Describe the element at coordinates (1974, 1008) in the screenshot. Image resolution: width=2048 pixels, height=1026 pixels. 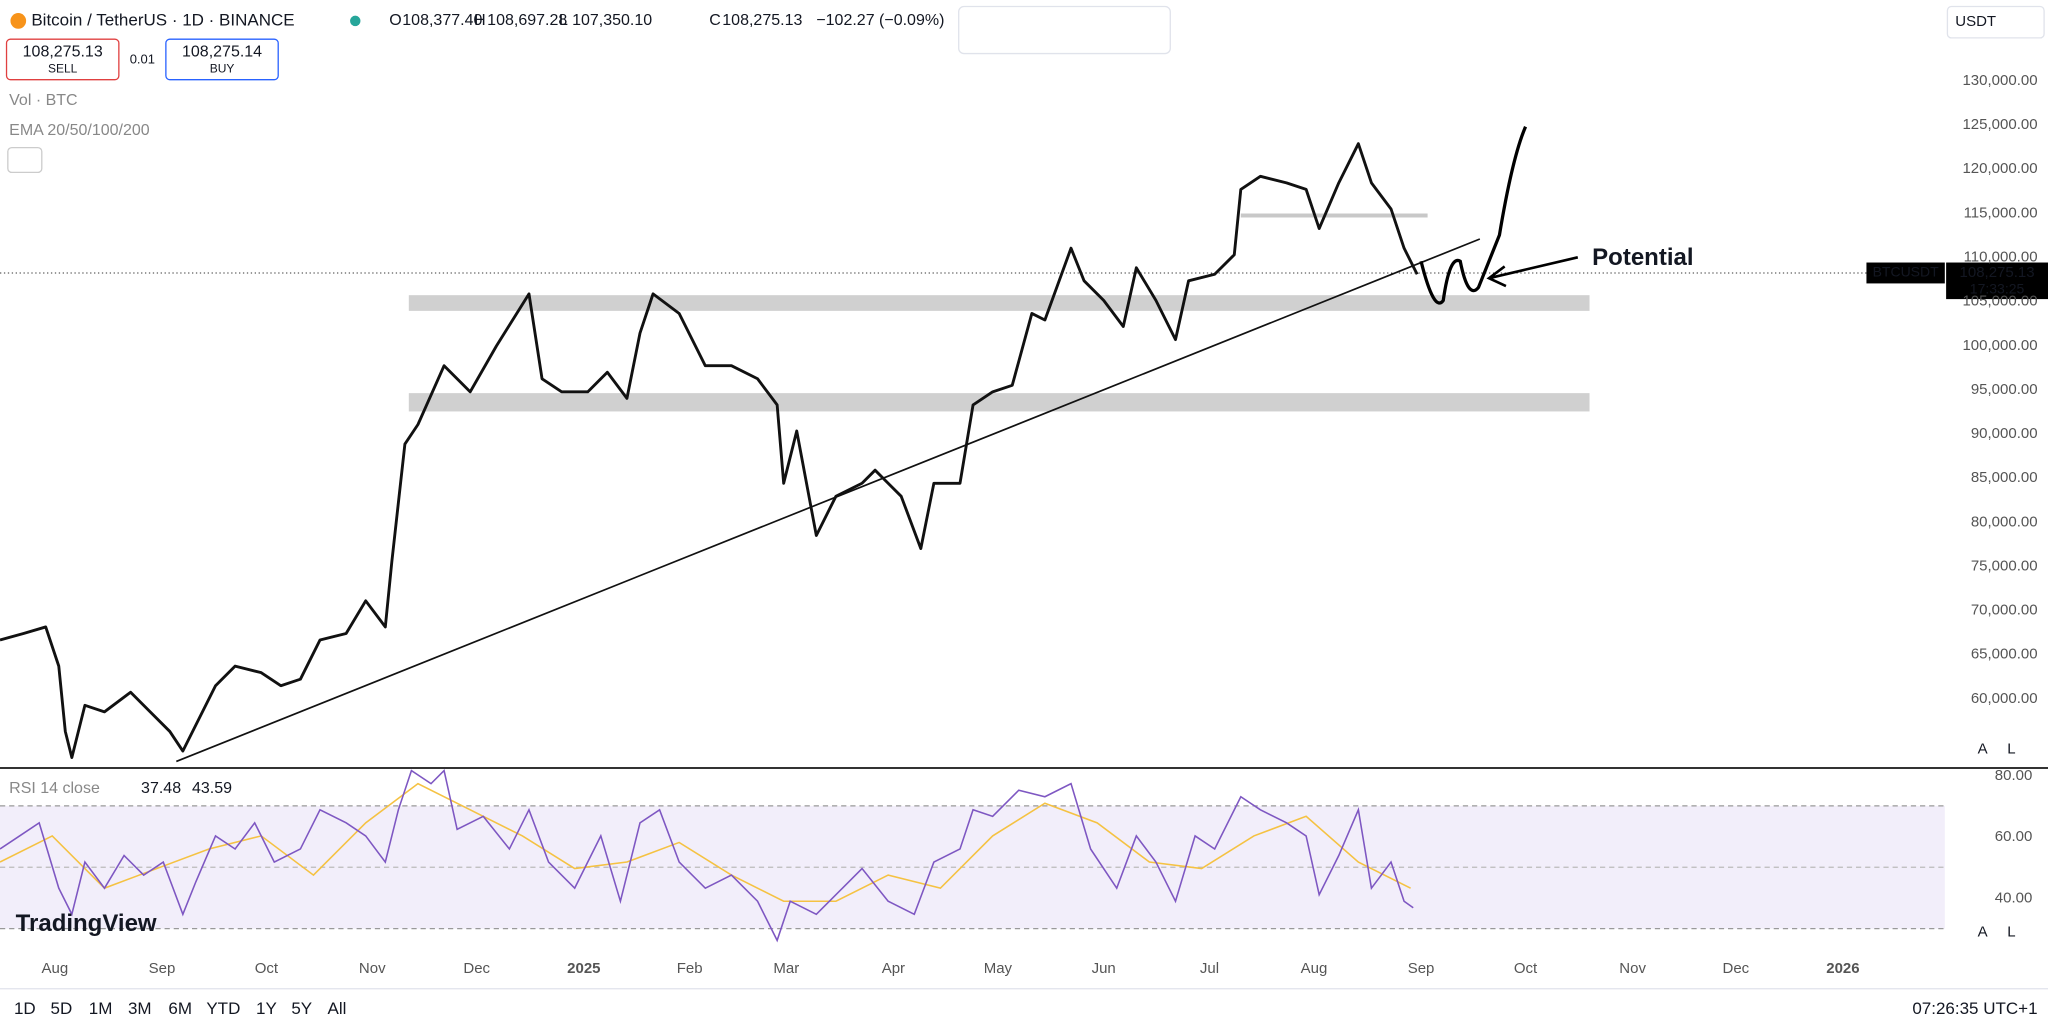
I see `clock: 07:26:35 UTC+1` at that location.